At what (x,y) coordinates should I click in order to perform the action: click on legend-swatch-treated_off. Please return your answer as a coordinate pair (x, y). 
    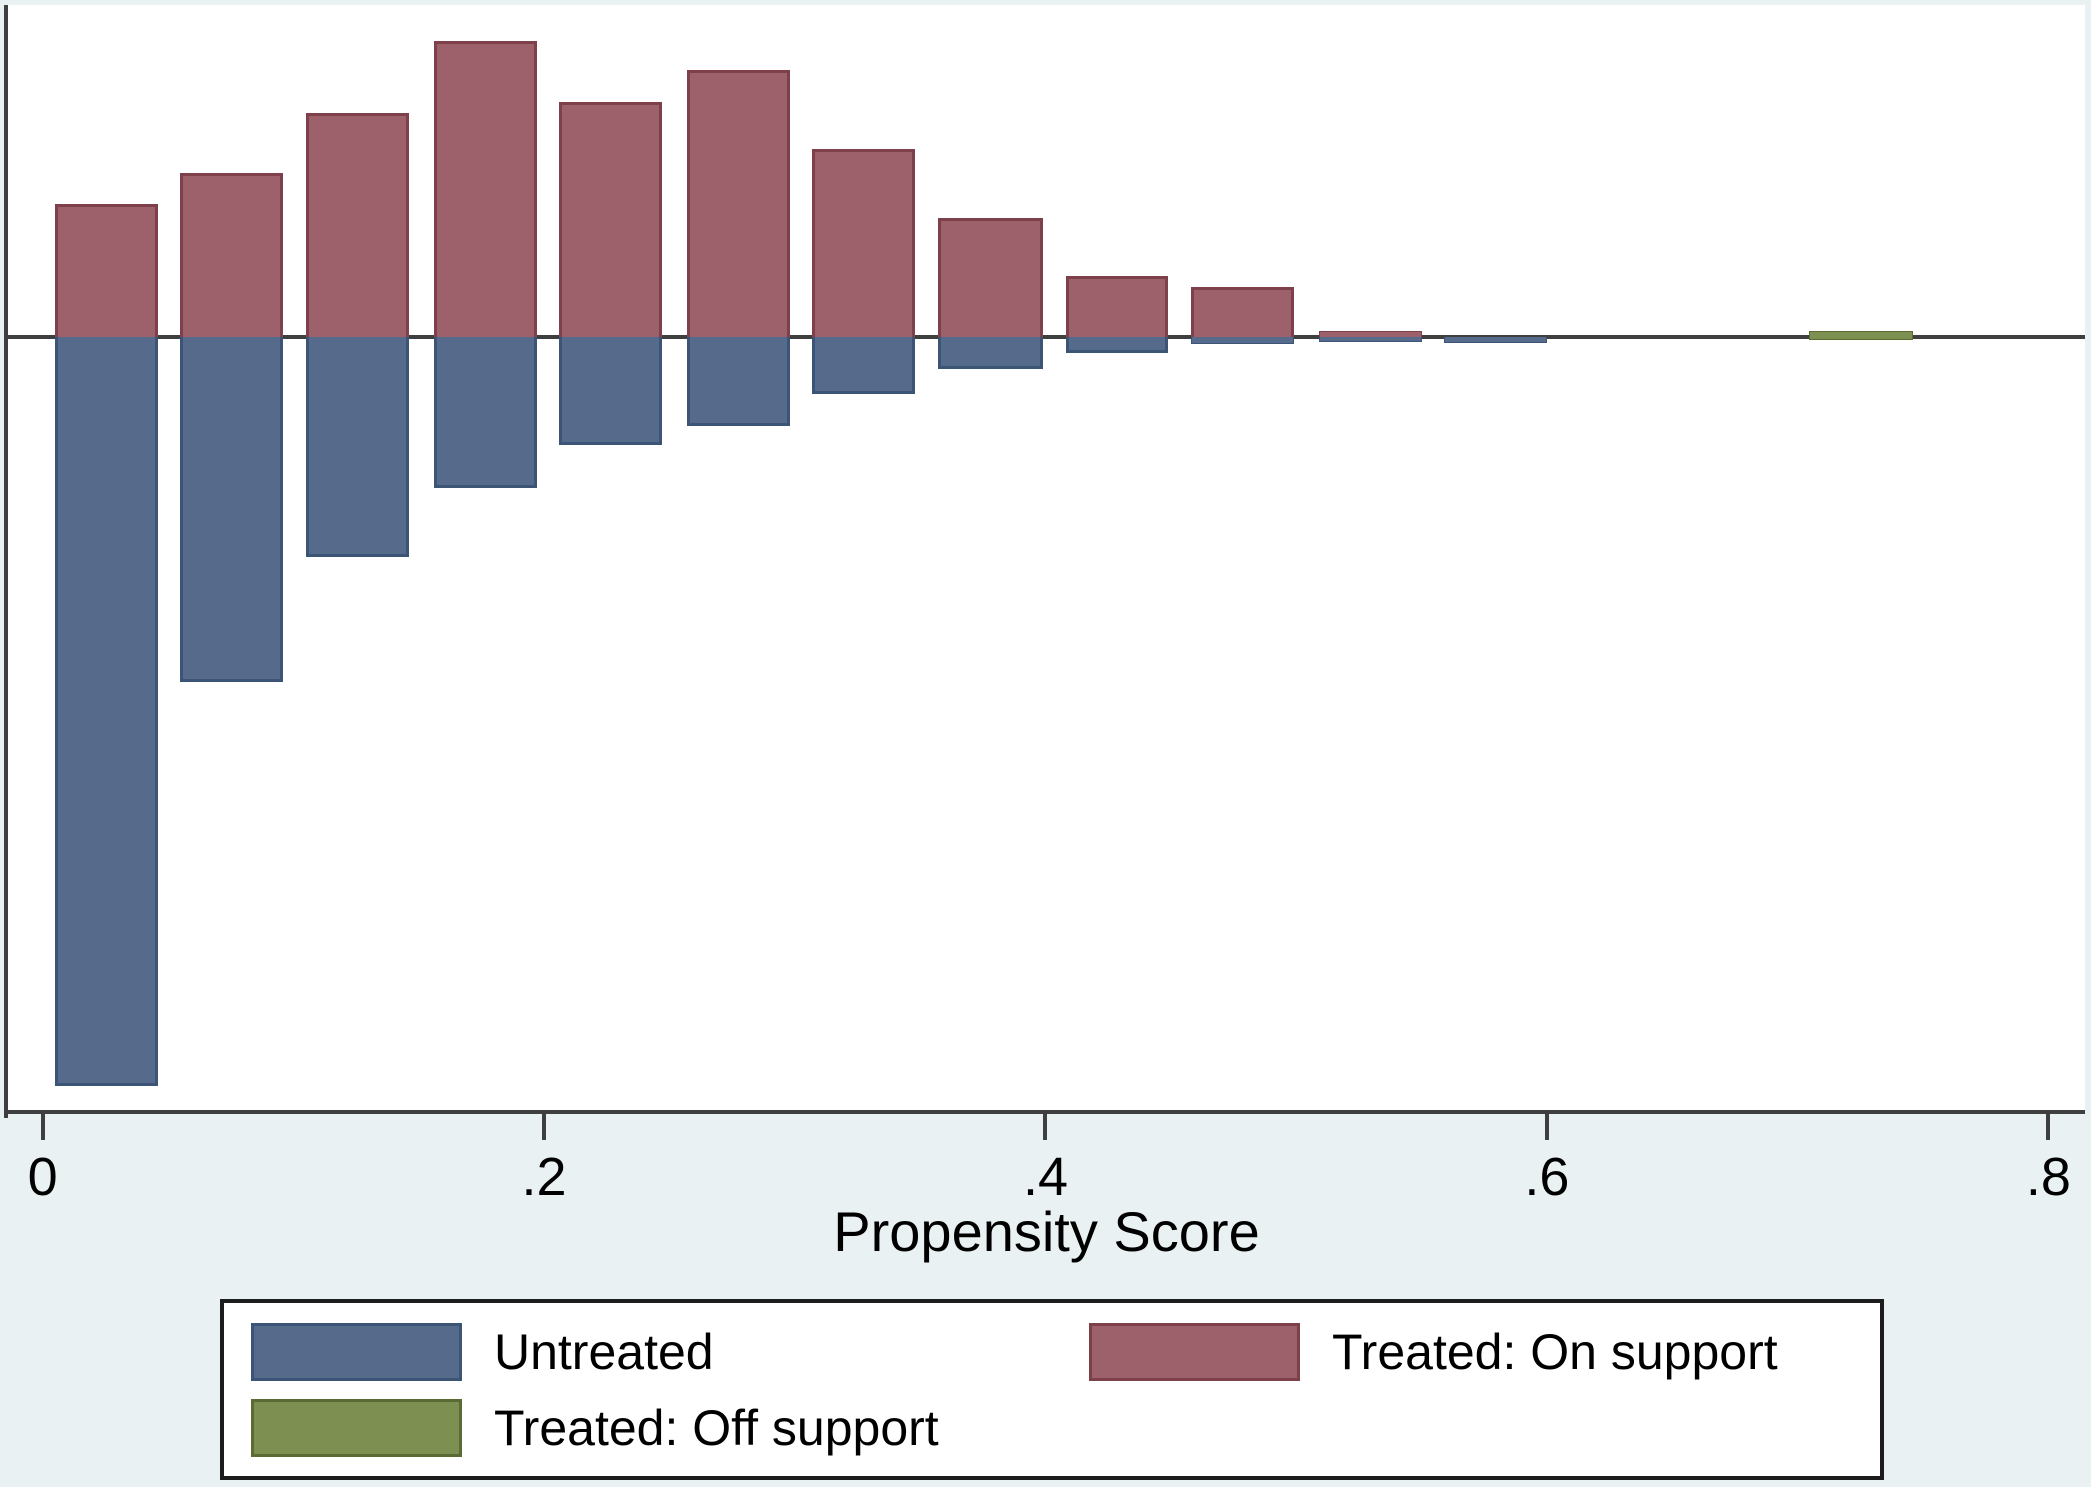
    Looking at the image, I should click on (356, 1427).